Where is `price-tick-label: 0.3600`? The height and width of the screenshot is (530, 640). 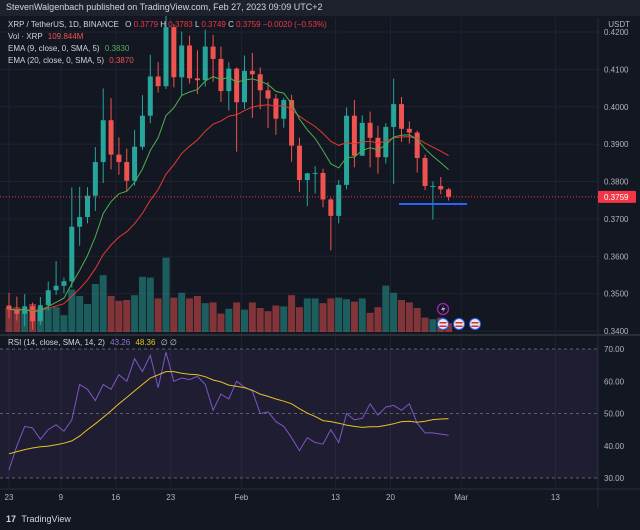
price-tick-label: 0.3600 is located at coordinates (616, 256).